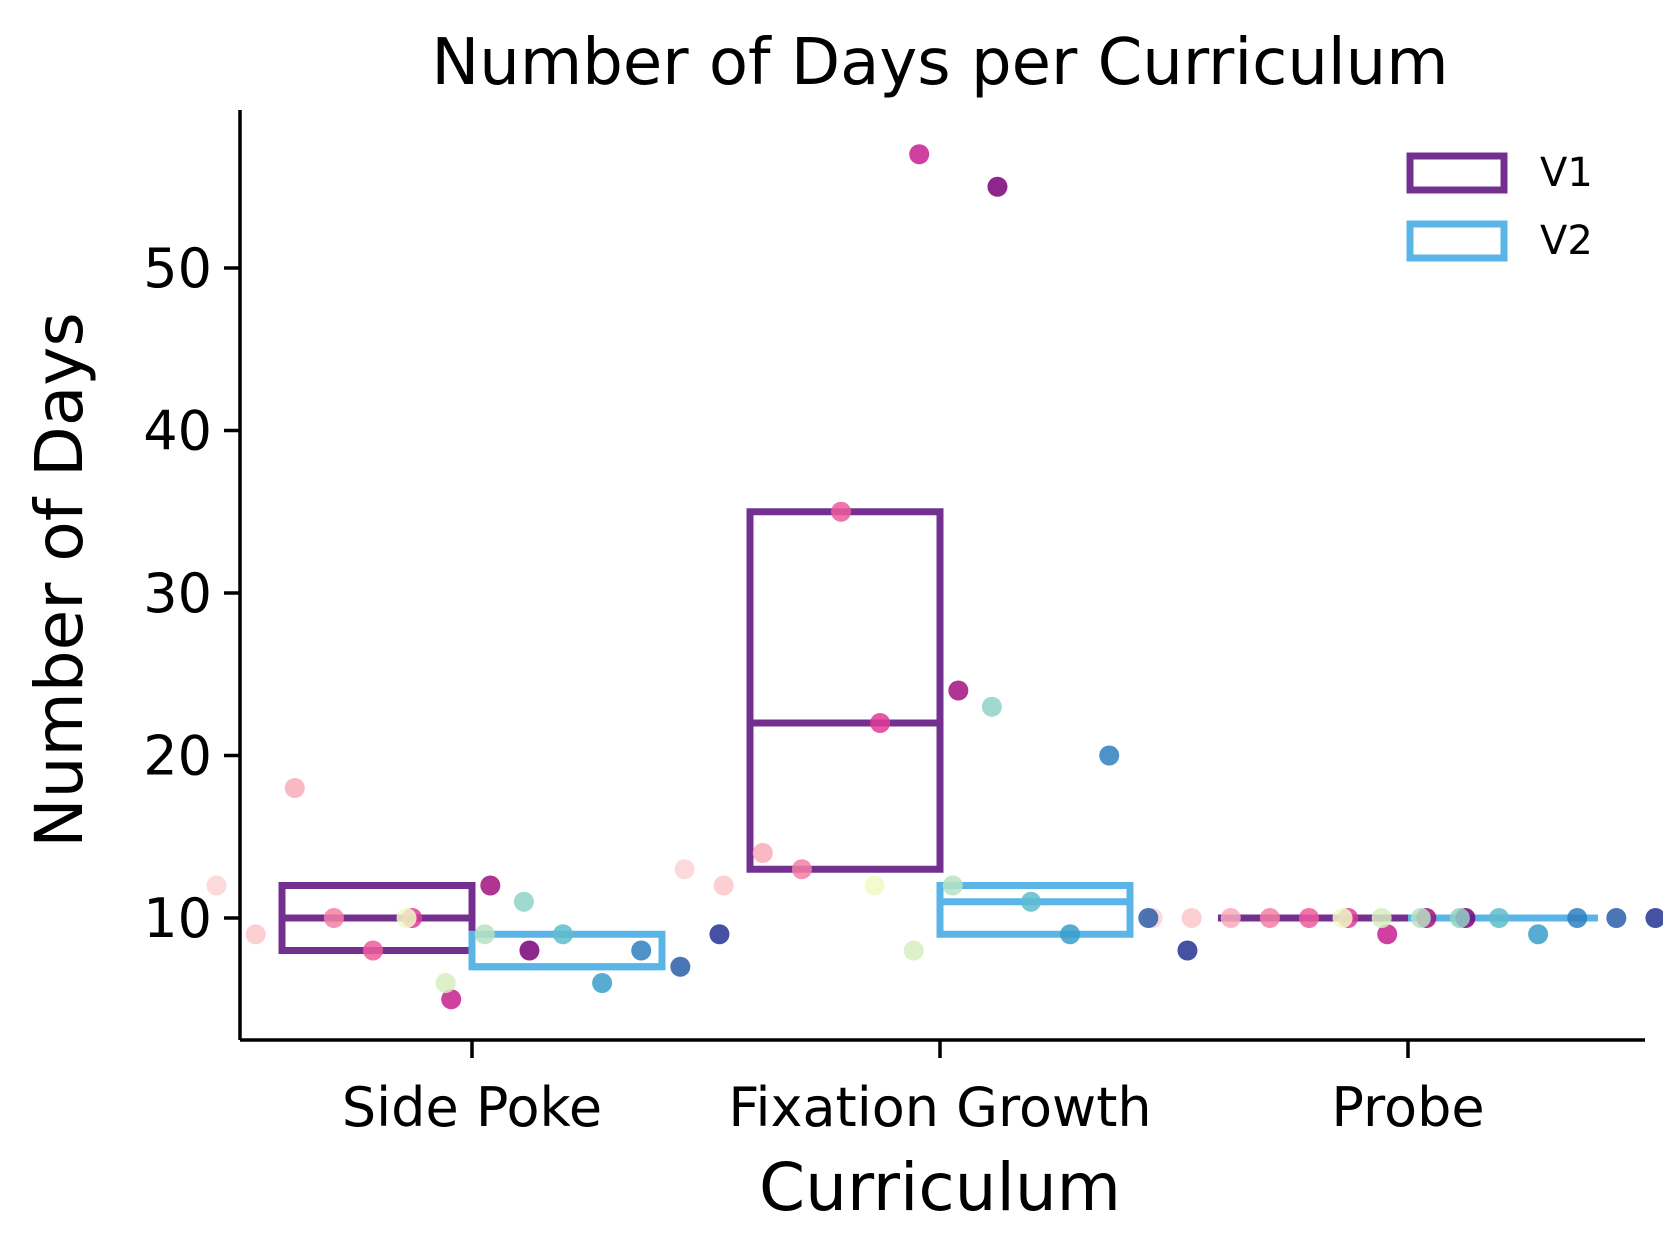 The width and height of the screenshot is (1663, 1255). I want to click on box-v1, so click(845, 690).